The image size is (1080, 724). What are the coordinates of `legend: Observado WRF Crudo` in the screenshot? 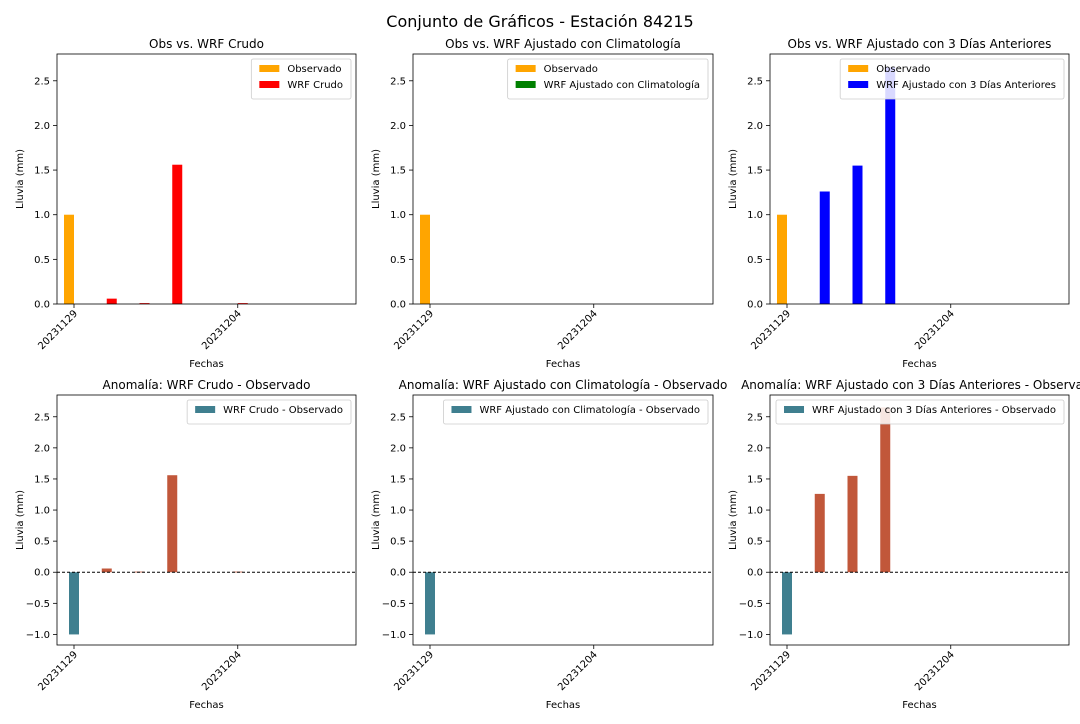 It's located at (301, 79).